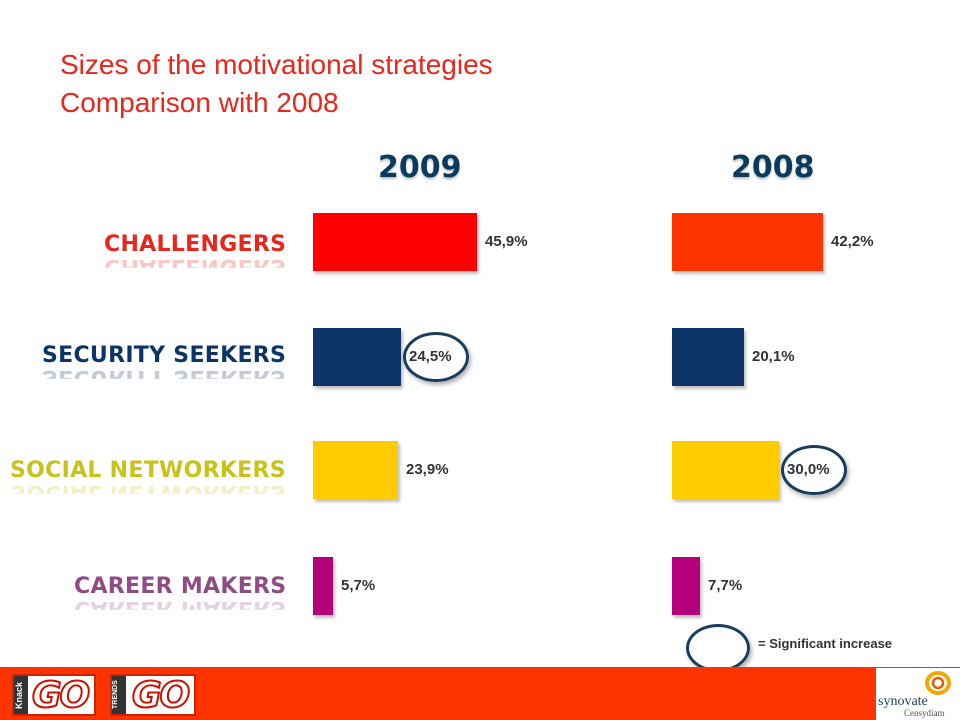 The image size is (960, 720). Describe the element at coordinates (420, 167) in the screenshot. I see `series-year-2009: 2009` at that location.